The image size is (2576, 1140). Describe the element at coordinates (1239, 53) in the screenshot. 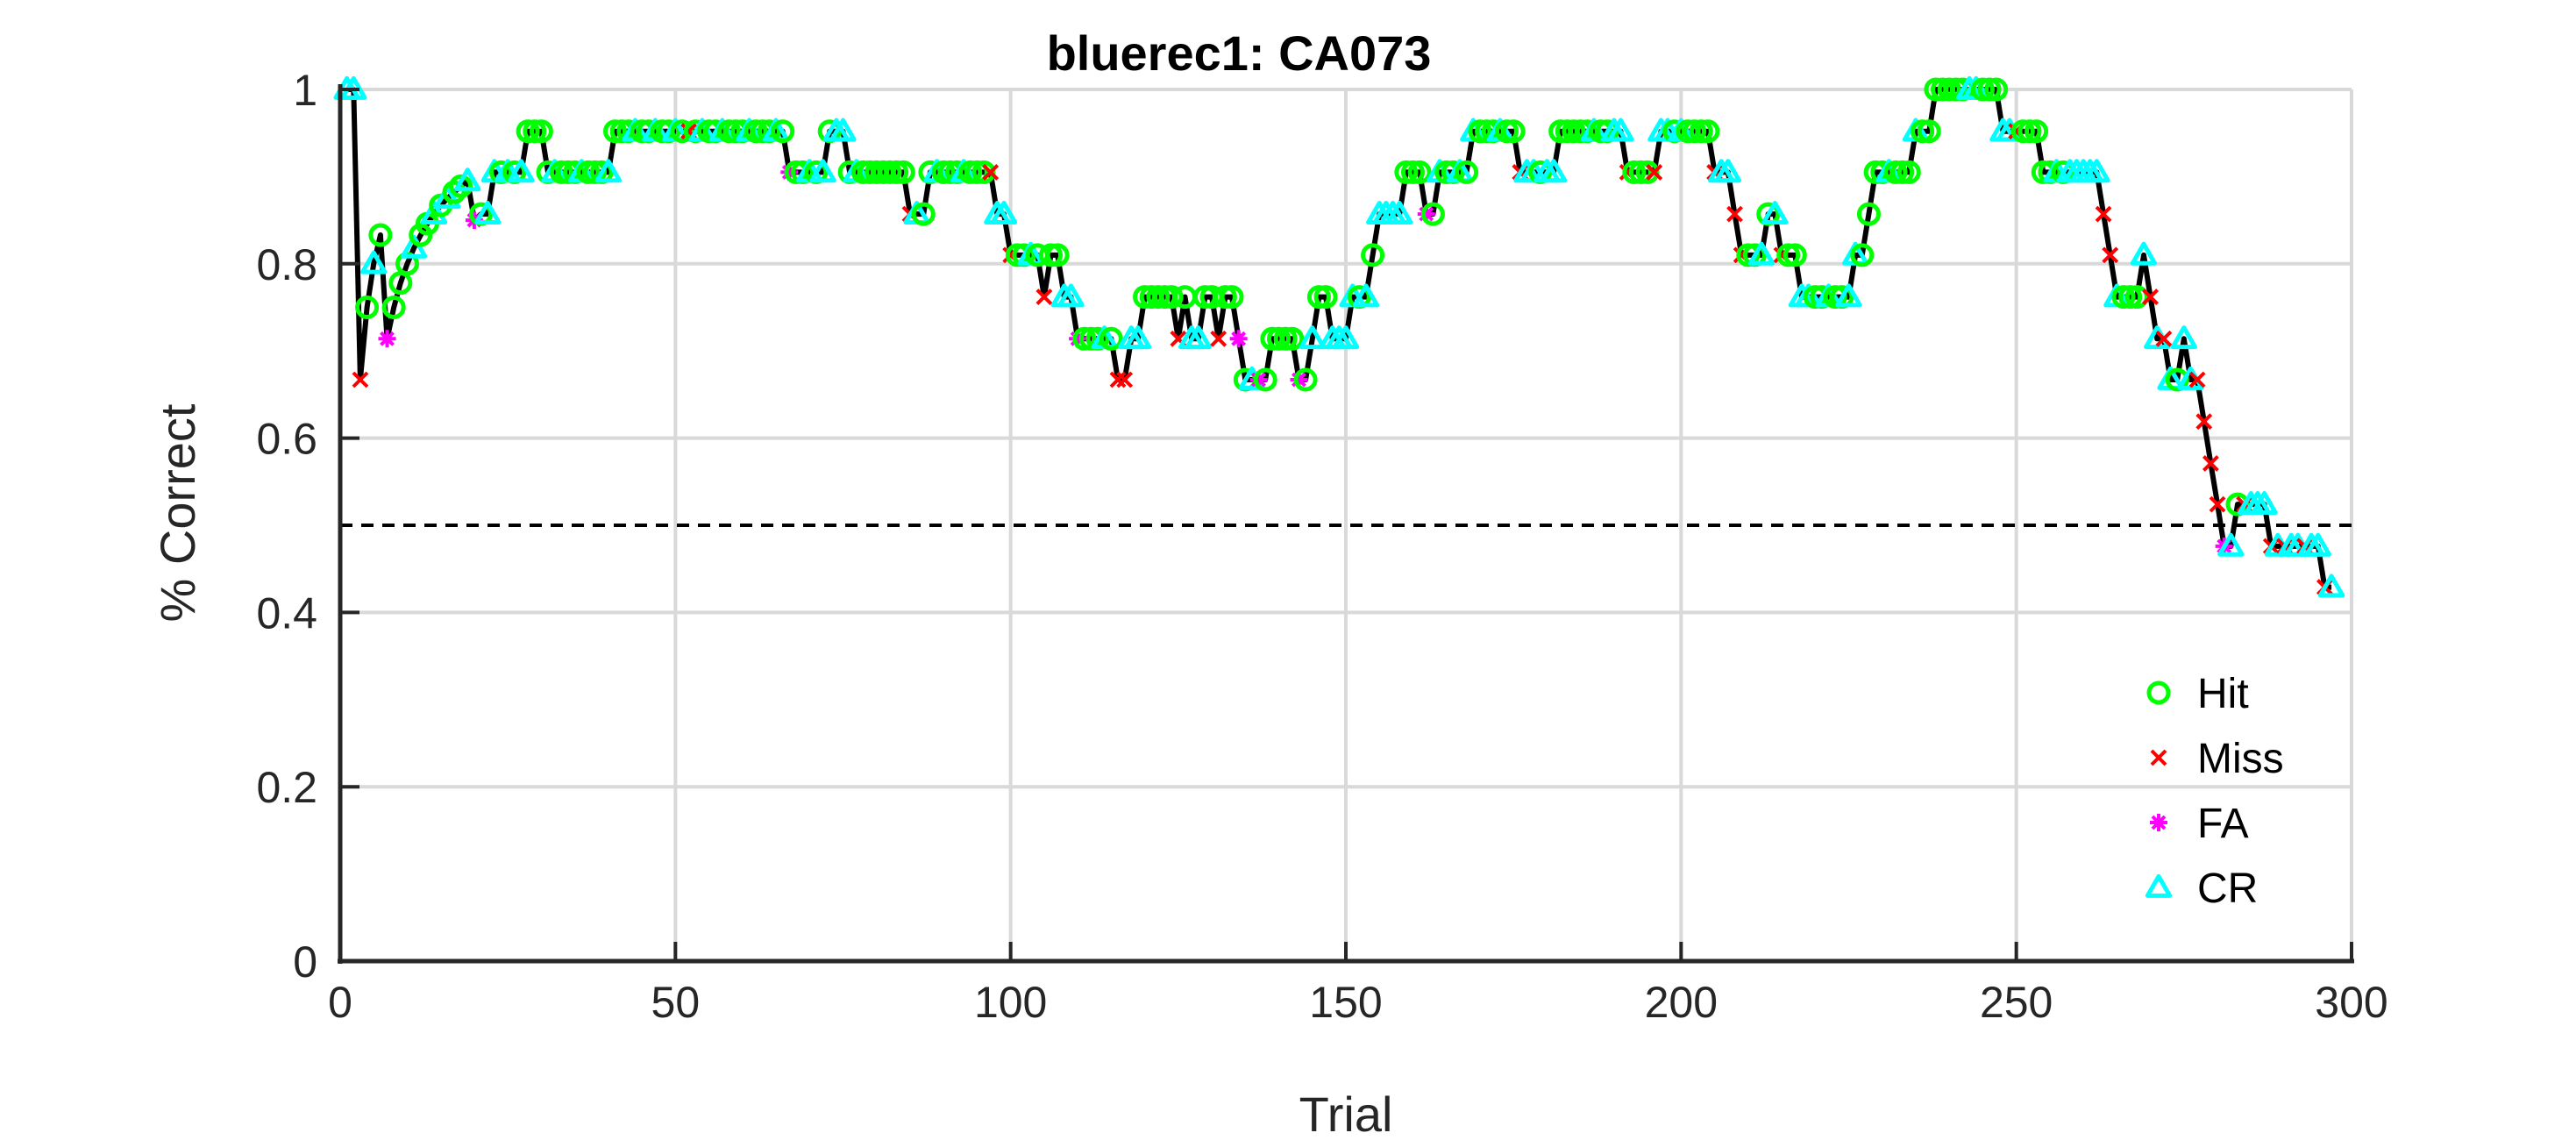

I see `chart-title: bluerec1: CA073` at that location.